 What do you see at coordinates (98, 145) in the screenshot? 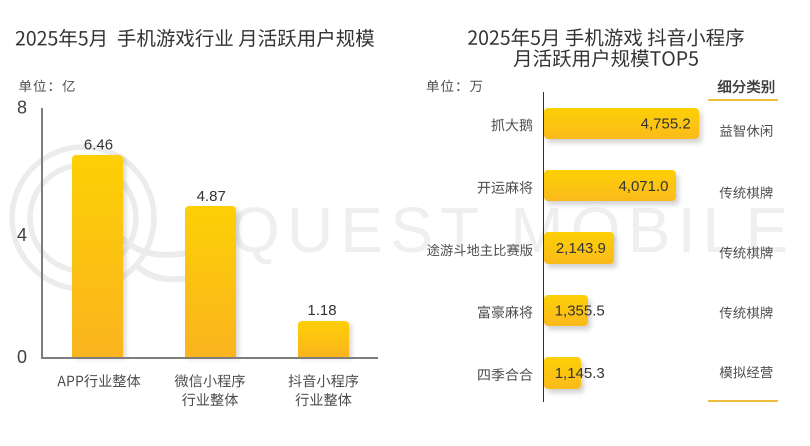
I see `svg-text: 6.46` at bounding box center [98, 145].